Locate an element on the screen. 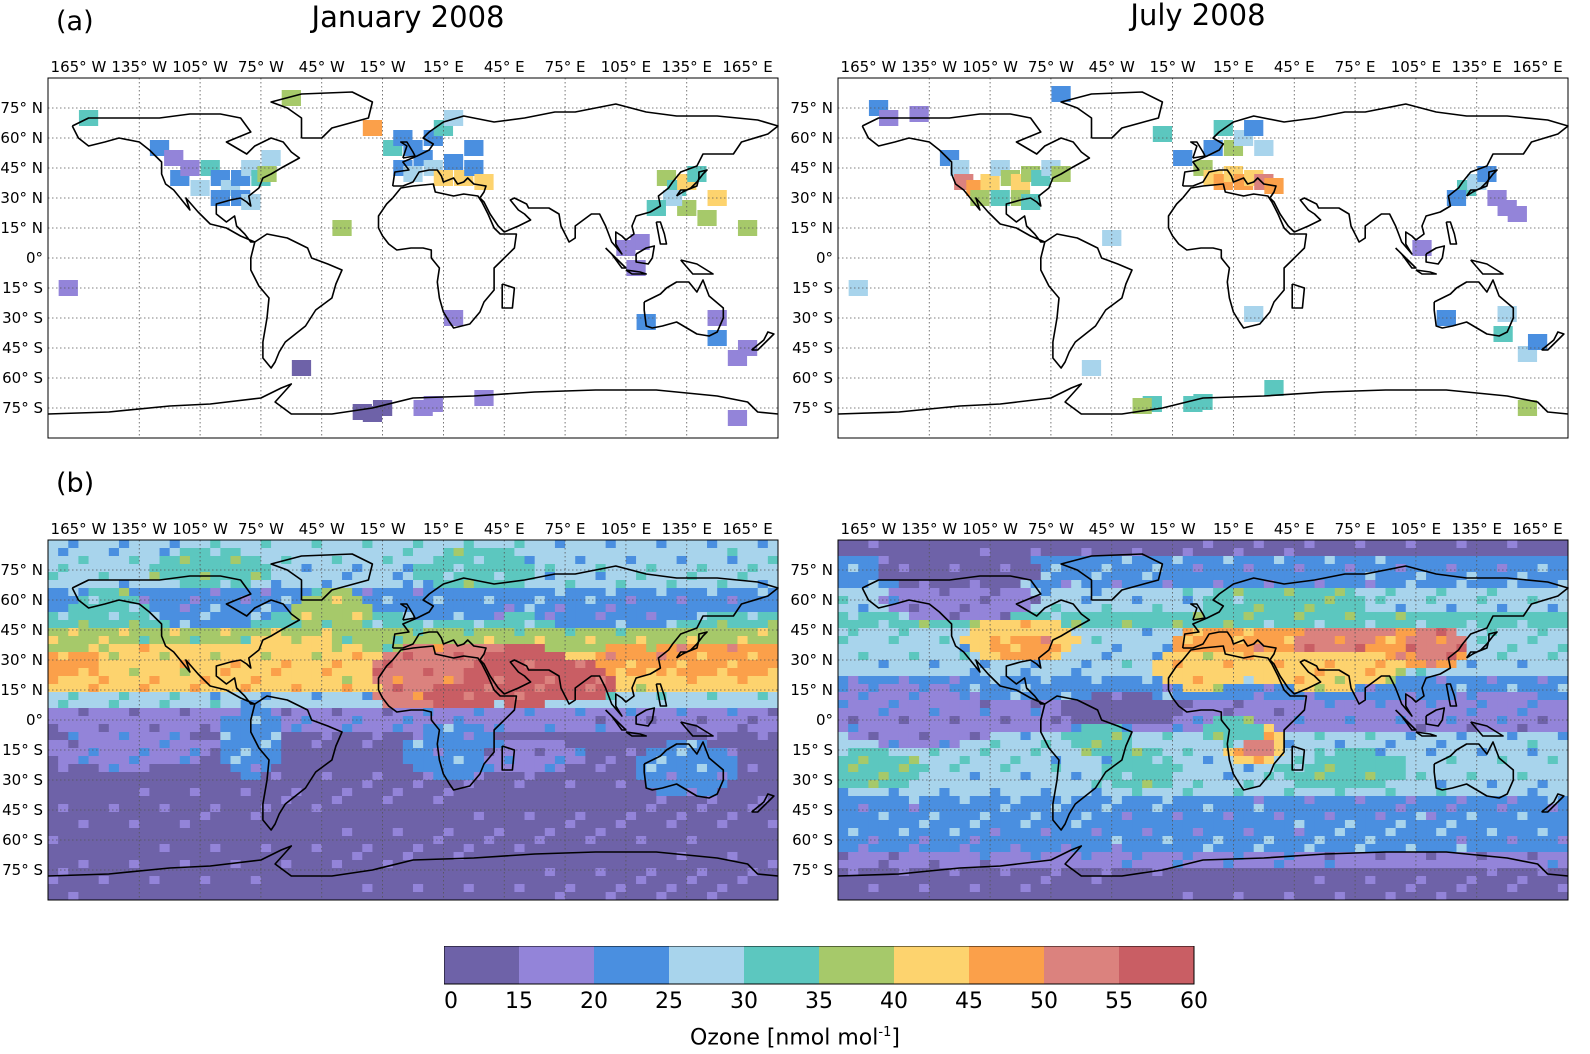  longitude-tick-label: 135° W is located at coordinates (929, 67).